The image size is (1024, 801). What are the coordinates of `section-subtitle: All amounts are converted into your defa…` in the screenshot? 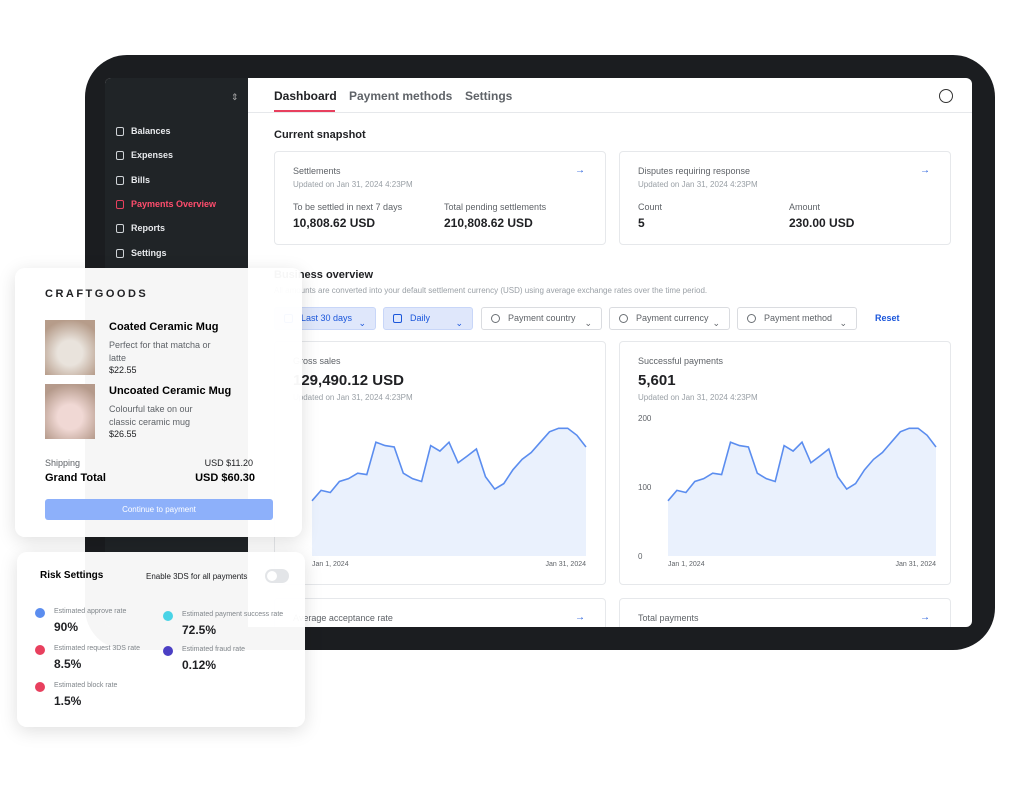 It's located at (491, 290).